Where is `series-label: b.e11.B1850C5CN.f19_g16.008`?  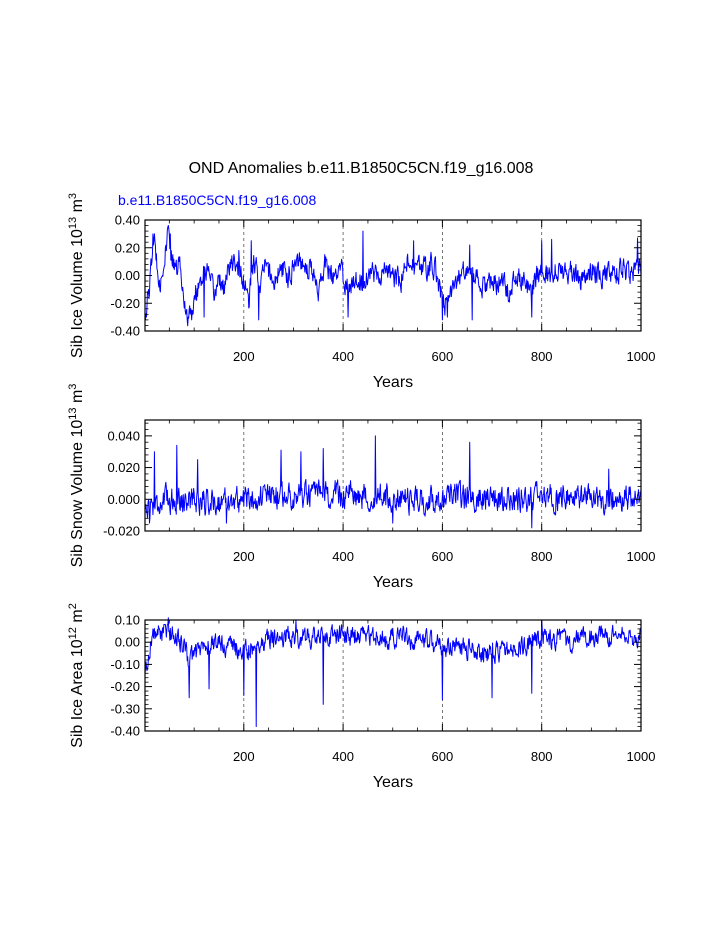 series-label: b.e11.B1850C5CN.f19_g16.008 is located at coordinates (217, 200).